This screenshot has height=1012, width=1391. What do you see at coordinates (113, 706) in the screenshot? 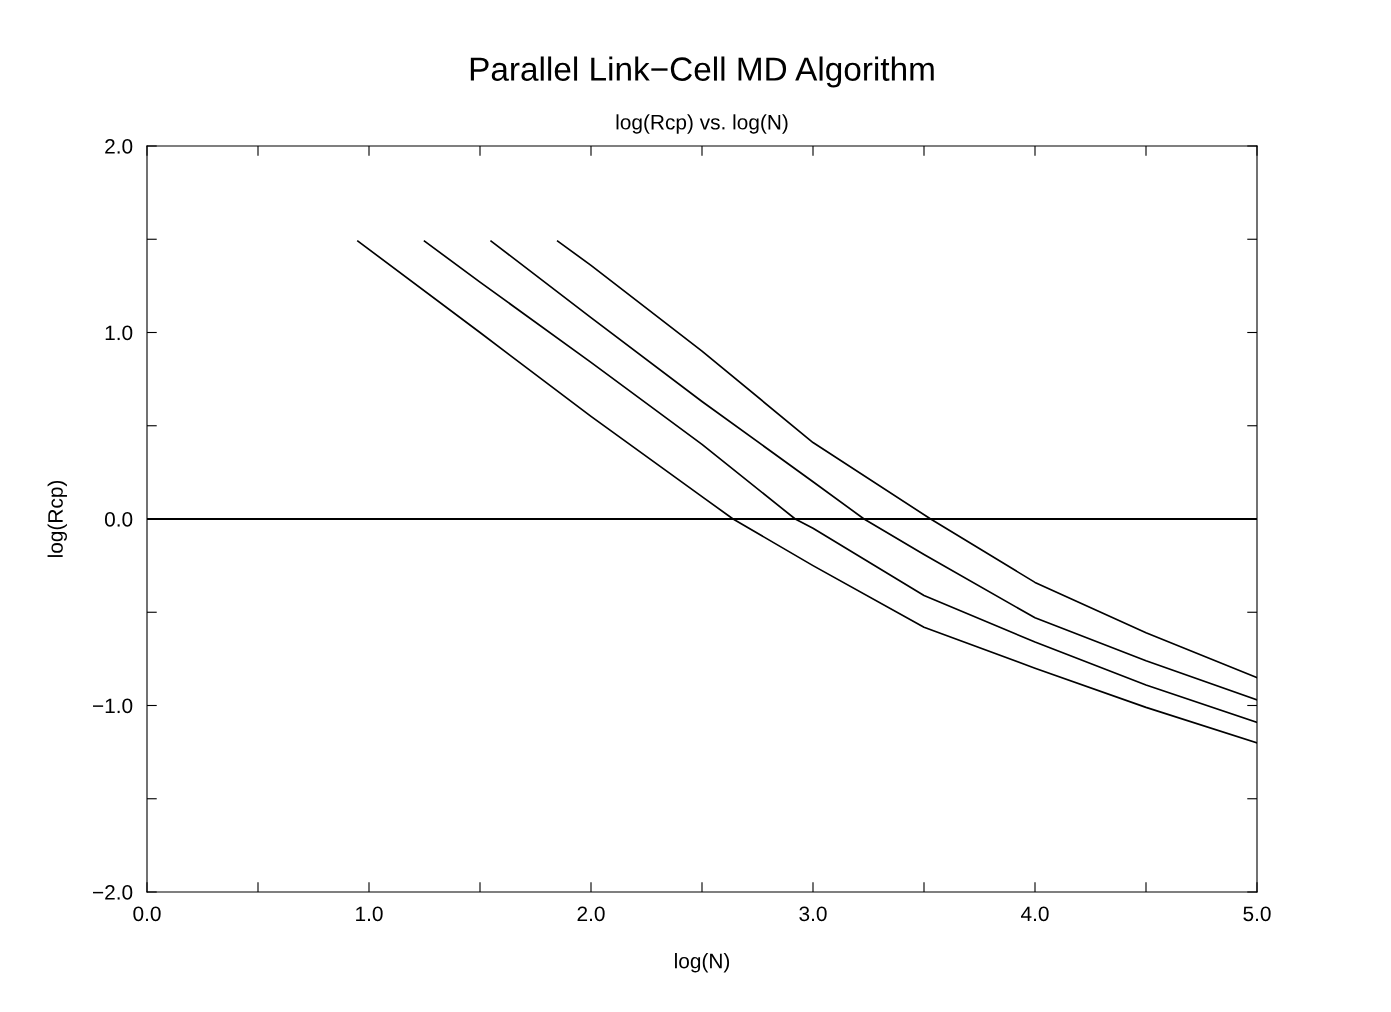
I see `y-tick-label: −1.0` at bounding box center [113, 706].